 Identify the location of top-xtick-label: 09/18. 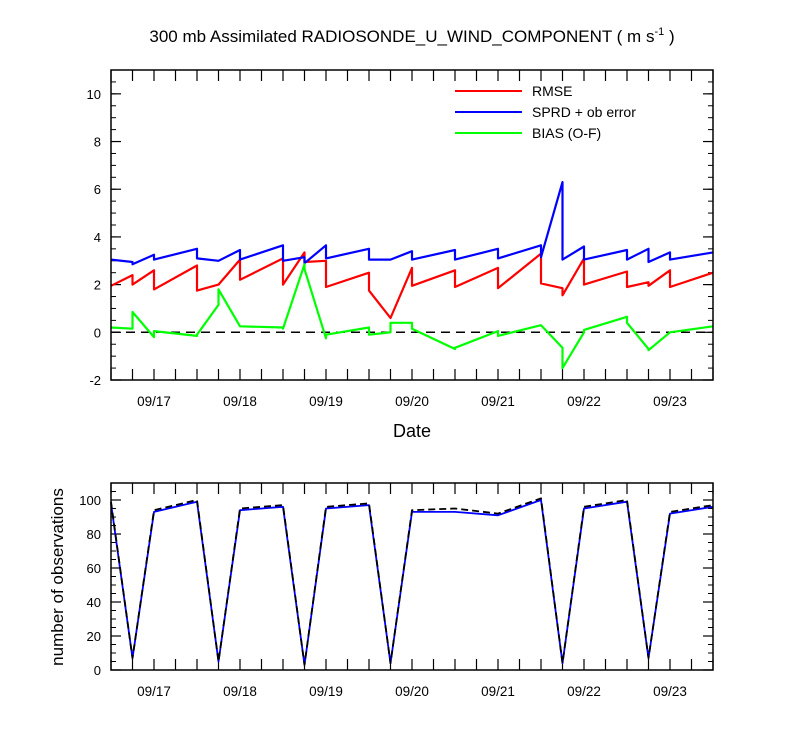
(240, 401).